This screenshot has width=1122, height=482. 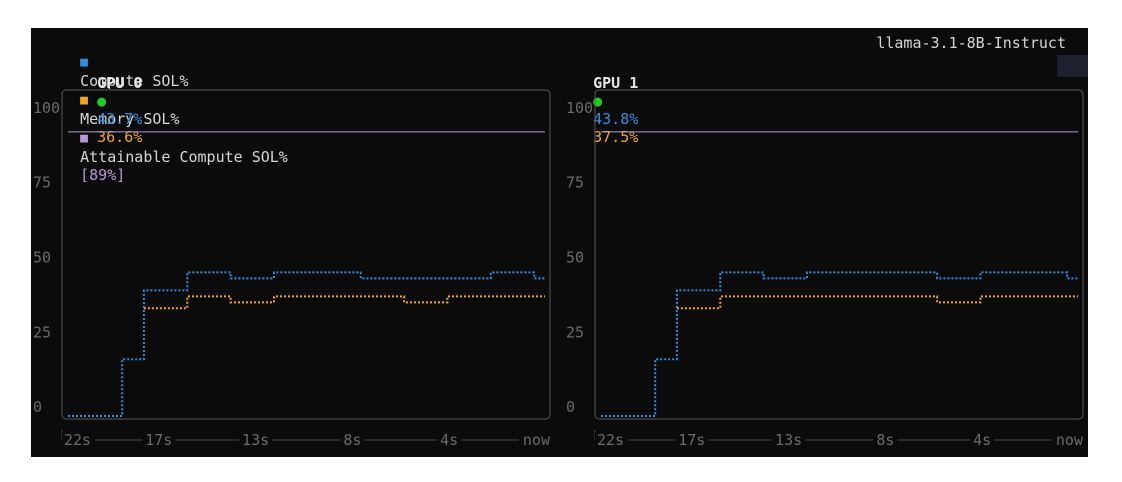 I want to click on attainable-legend-value: [89%], so click(x=103, y=175).